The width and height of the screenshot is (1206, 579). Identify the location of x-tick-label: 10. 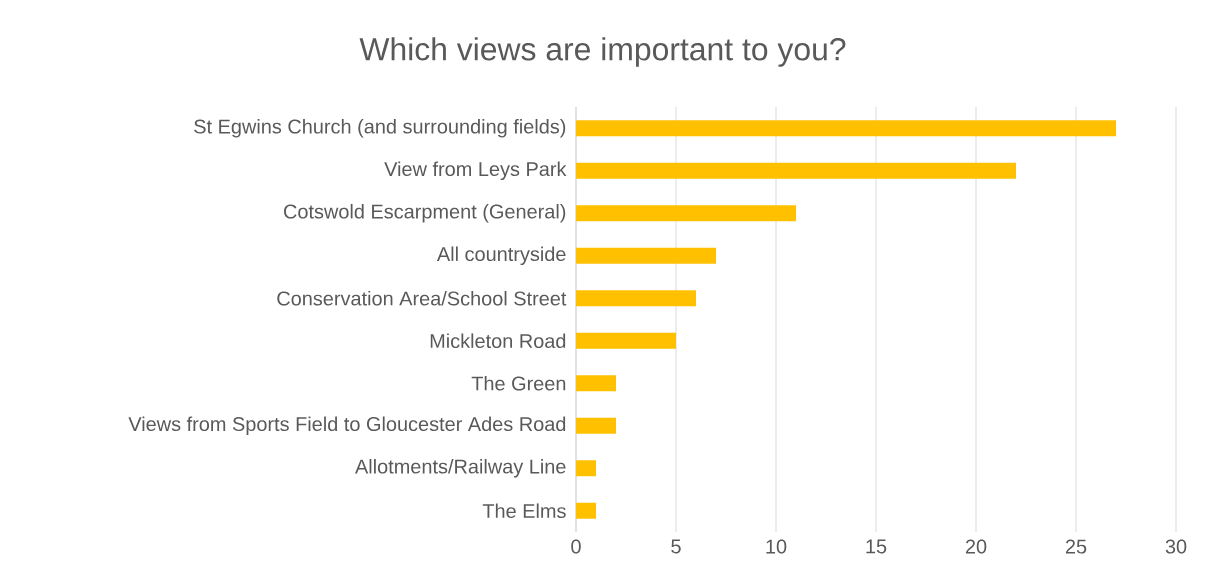
(776, 546).